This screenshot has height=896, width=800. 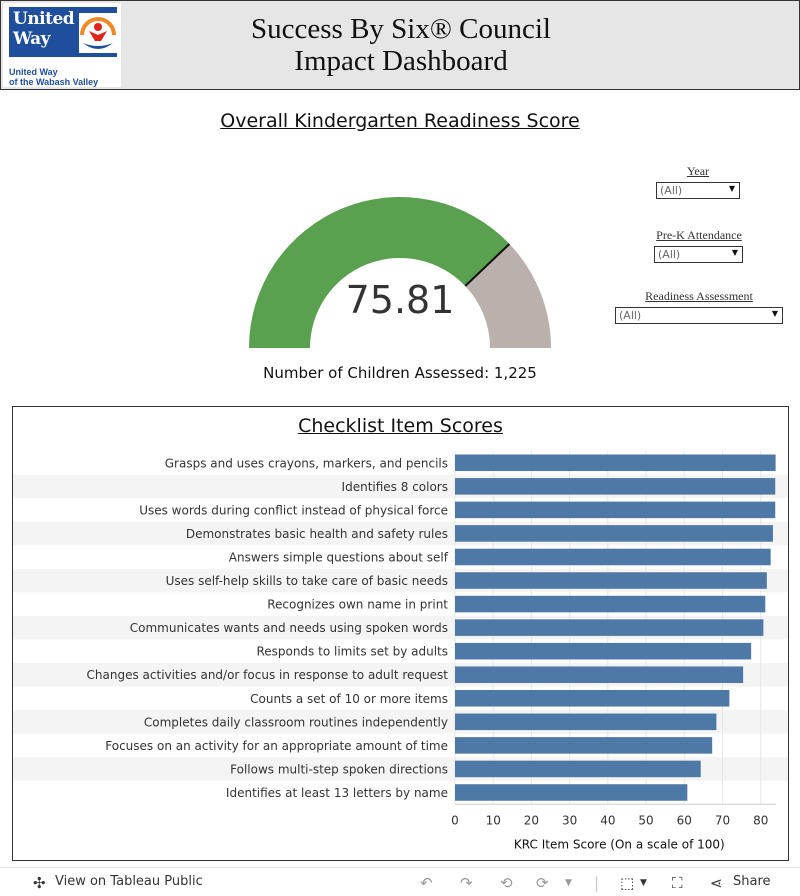 I want to click on redo-icon: ↷, so click(x=466, y=883).